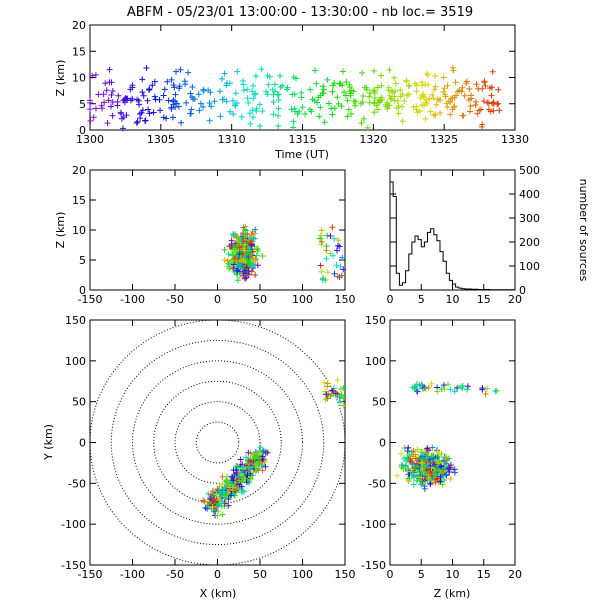 Image resolution: width=600 pixels, height=600 pixels. I want to click on x-height-axes: -150 -100 -50 0 50 100 150 0 5 10 15 20, so click(214, 235).